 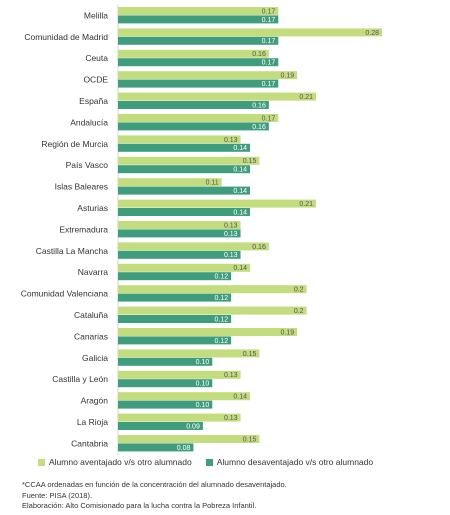 What do you see at coordinates (80, 379) in the screenshot?
I see `category-label: Castilla y León` at bounding box center [80, 379].